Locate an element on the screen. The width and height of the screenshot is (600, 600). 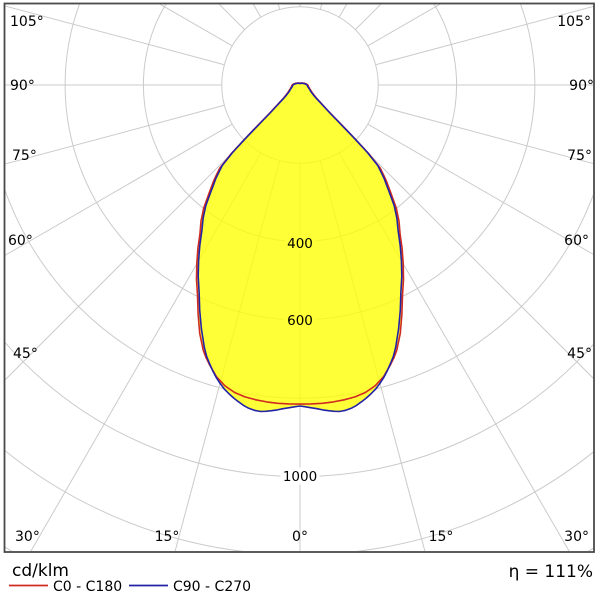
ring-value-label: 1000 is located at coordinates (300, 477).